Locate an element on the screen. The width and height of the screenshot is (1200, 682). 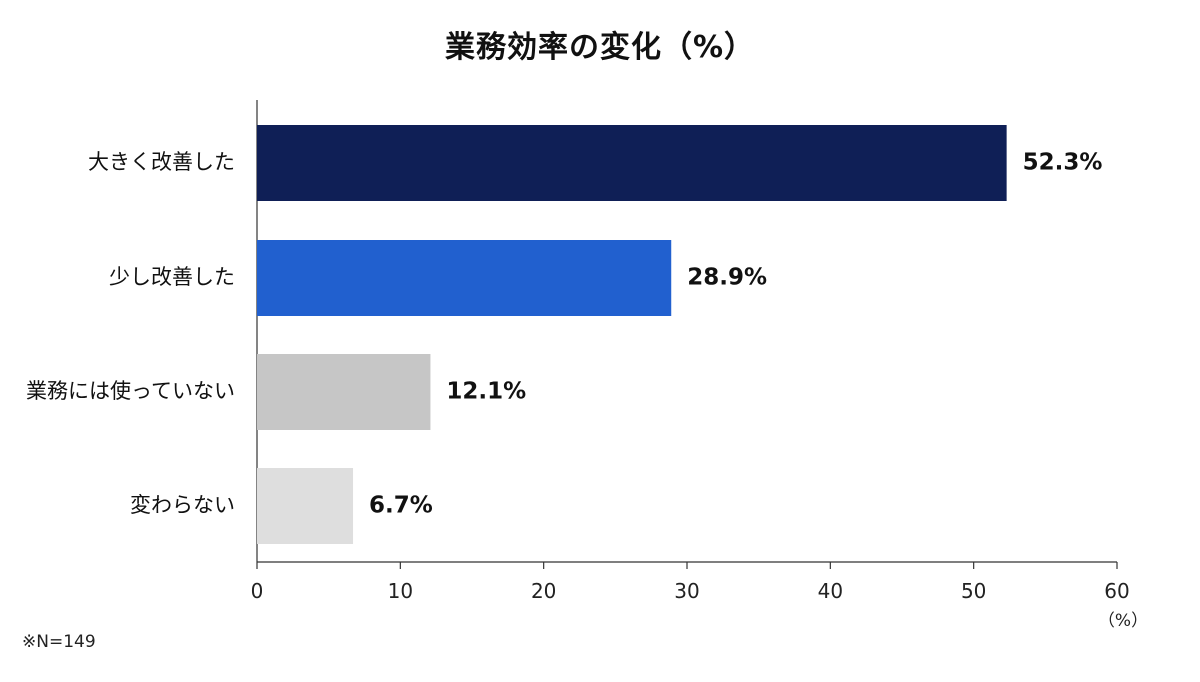
category-label: 大きく改善した is located at coordinates (161, 162).